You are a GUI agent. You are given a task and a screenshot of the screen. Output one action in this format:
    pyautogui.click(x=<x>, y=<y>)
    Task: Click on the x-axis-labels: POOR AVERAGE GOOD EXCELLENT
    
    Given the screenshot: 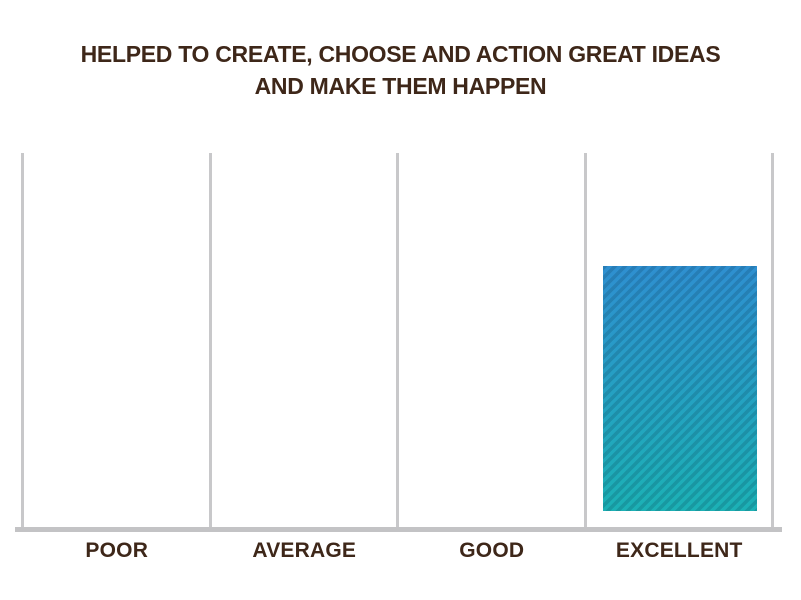 What is the action you would take?
    pyautogui.click(x=398, y=551)
    